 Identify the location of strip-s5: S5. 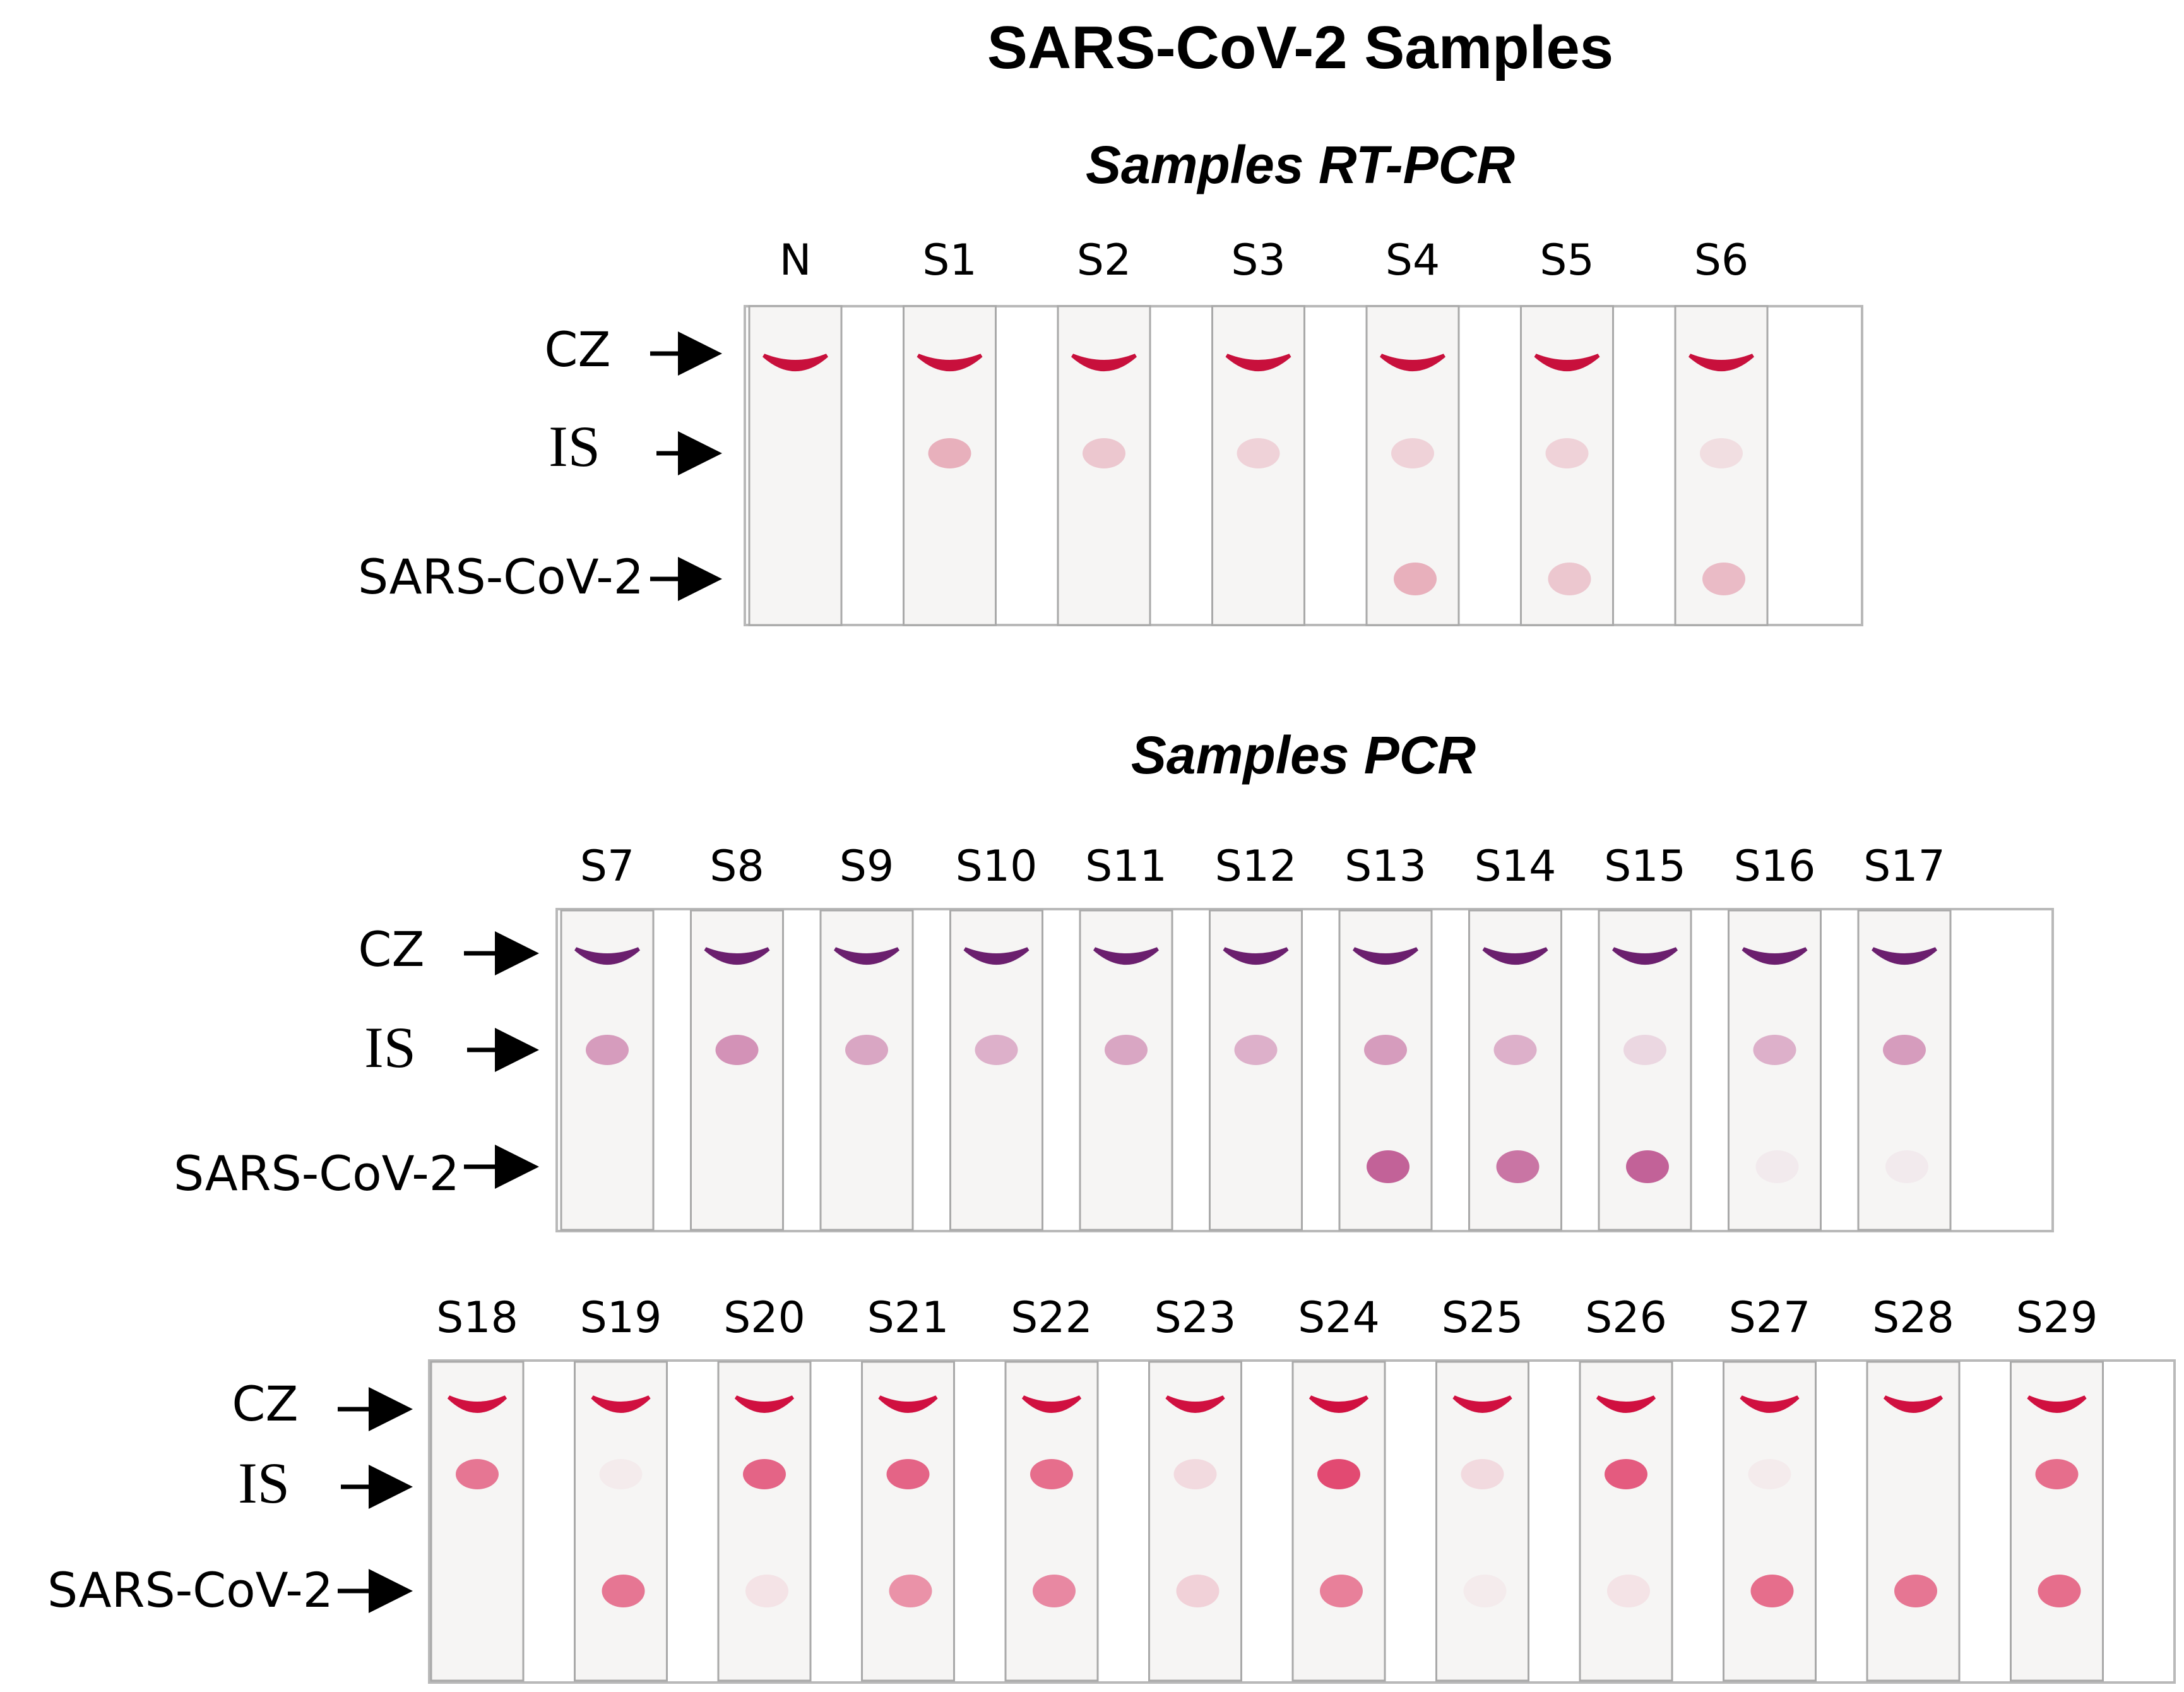
(1567, 431).